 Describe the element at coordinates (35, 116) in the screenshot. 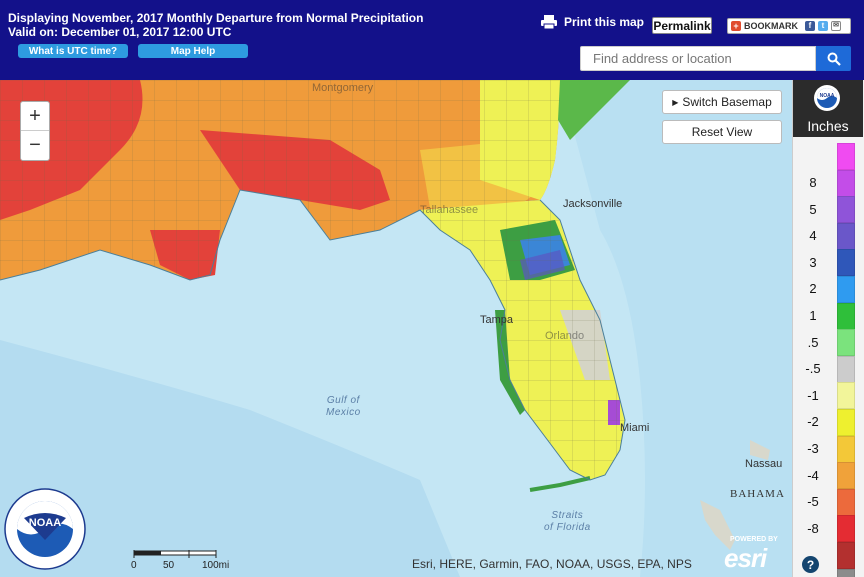

I see `zoom-in-button: +` at that location.